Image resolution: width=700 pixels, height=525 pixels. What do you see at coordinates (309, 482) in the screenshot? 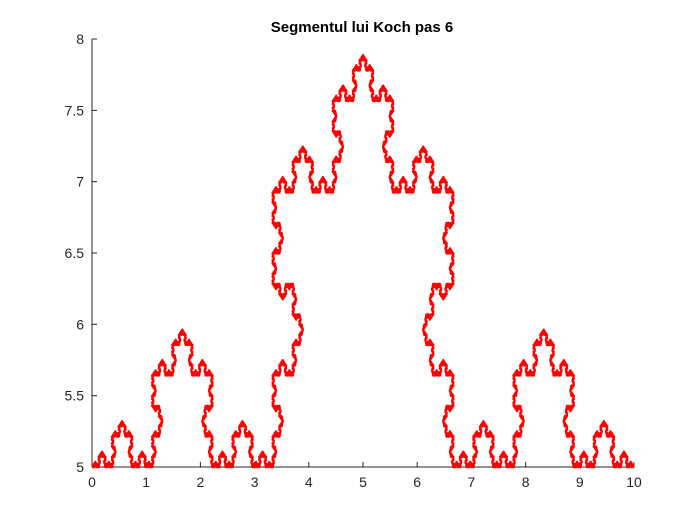
I see `x-tick-label: 4` at bounding box center [309, 482].